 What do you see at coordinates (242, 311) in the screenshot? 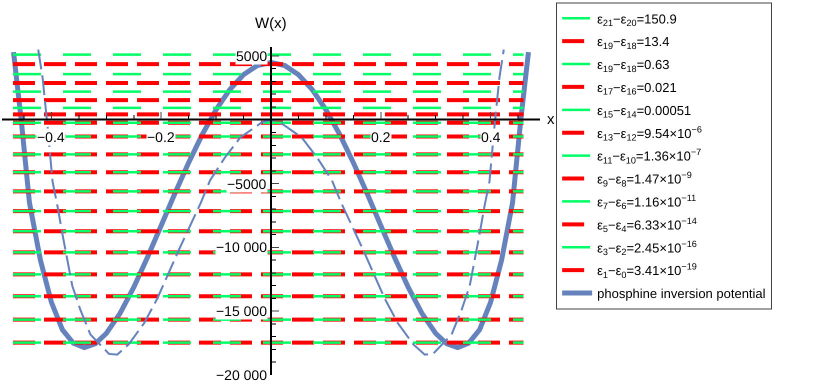
I see `y-tick-label: −15 000` at bounding box center [242, 311].